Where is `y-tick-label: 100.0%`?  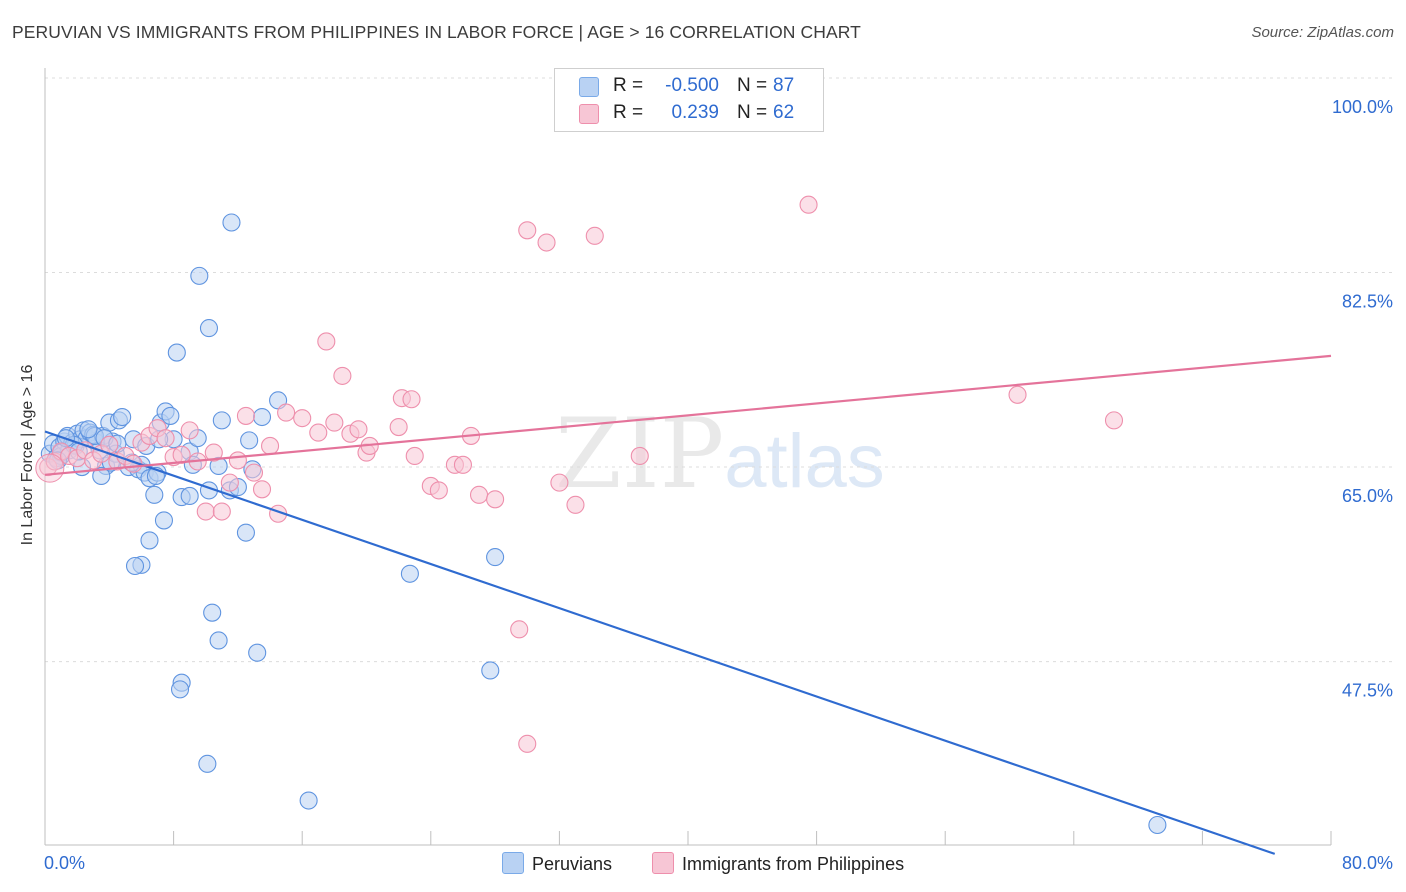
y-tick-label: 100.0% is located at coordinates (1362, 107).